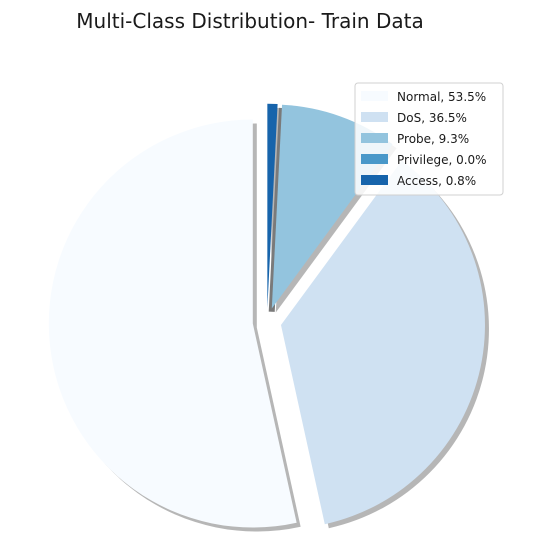  Describe the element at coordinates (432, 118) in the screenshot. I see `legend-label-dos: DoS, 36.5%` at that location.